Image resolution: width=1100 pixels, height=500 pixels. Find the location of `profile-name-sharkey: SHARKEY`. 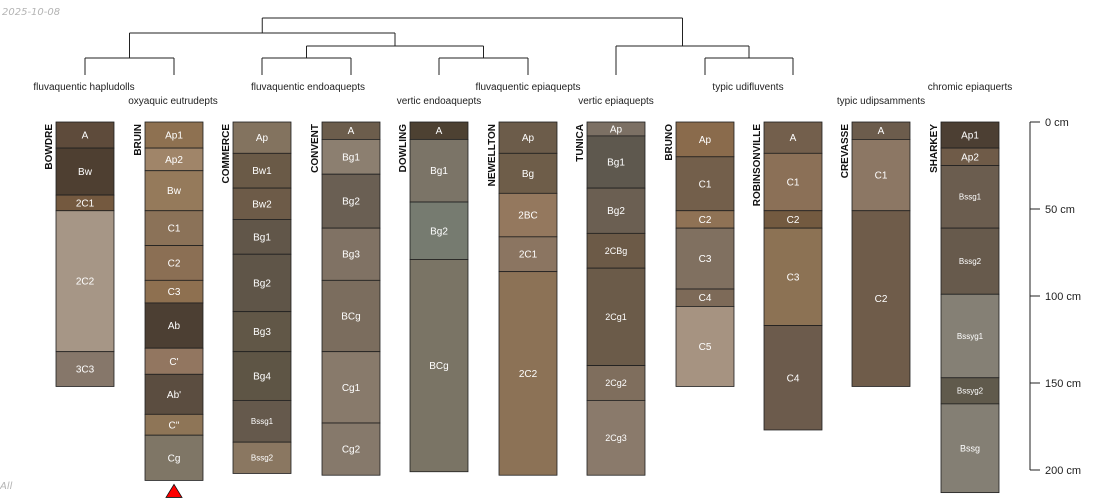

profile-name-sharkey: SHARKEY is located at coordinates (934, 148).